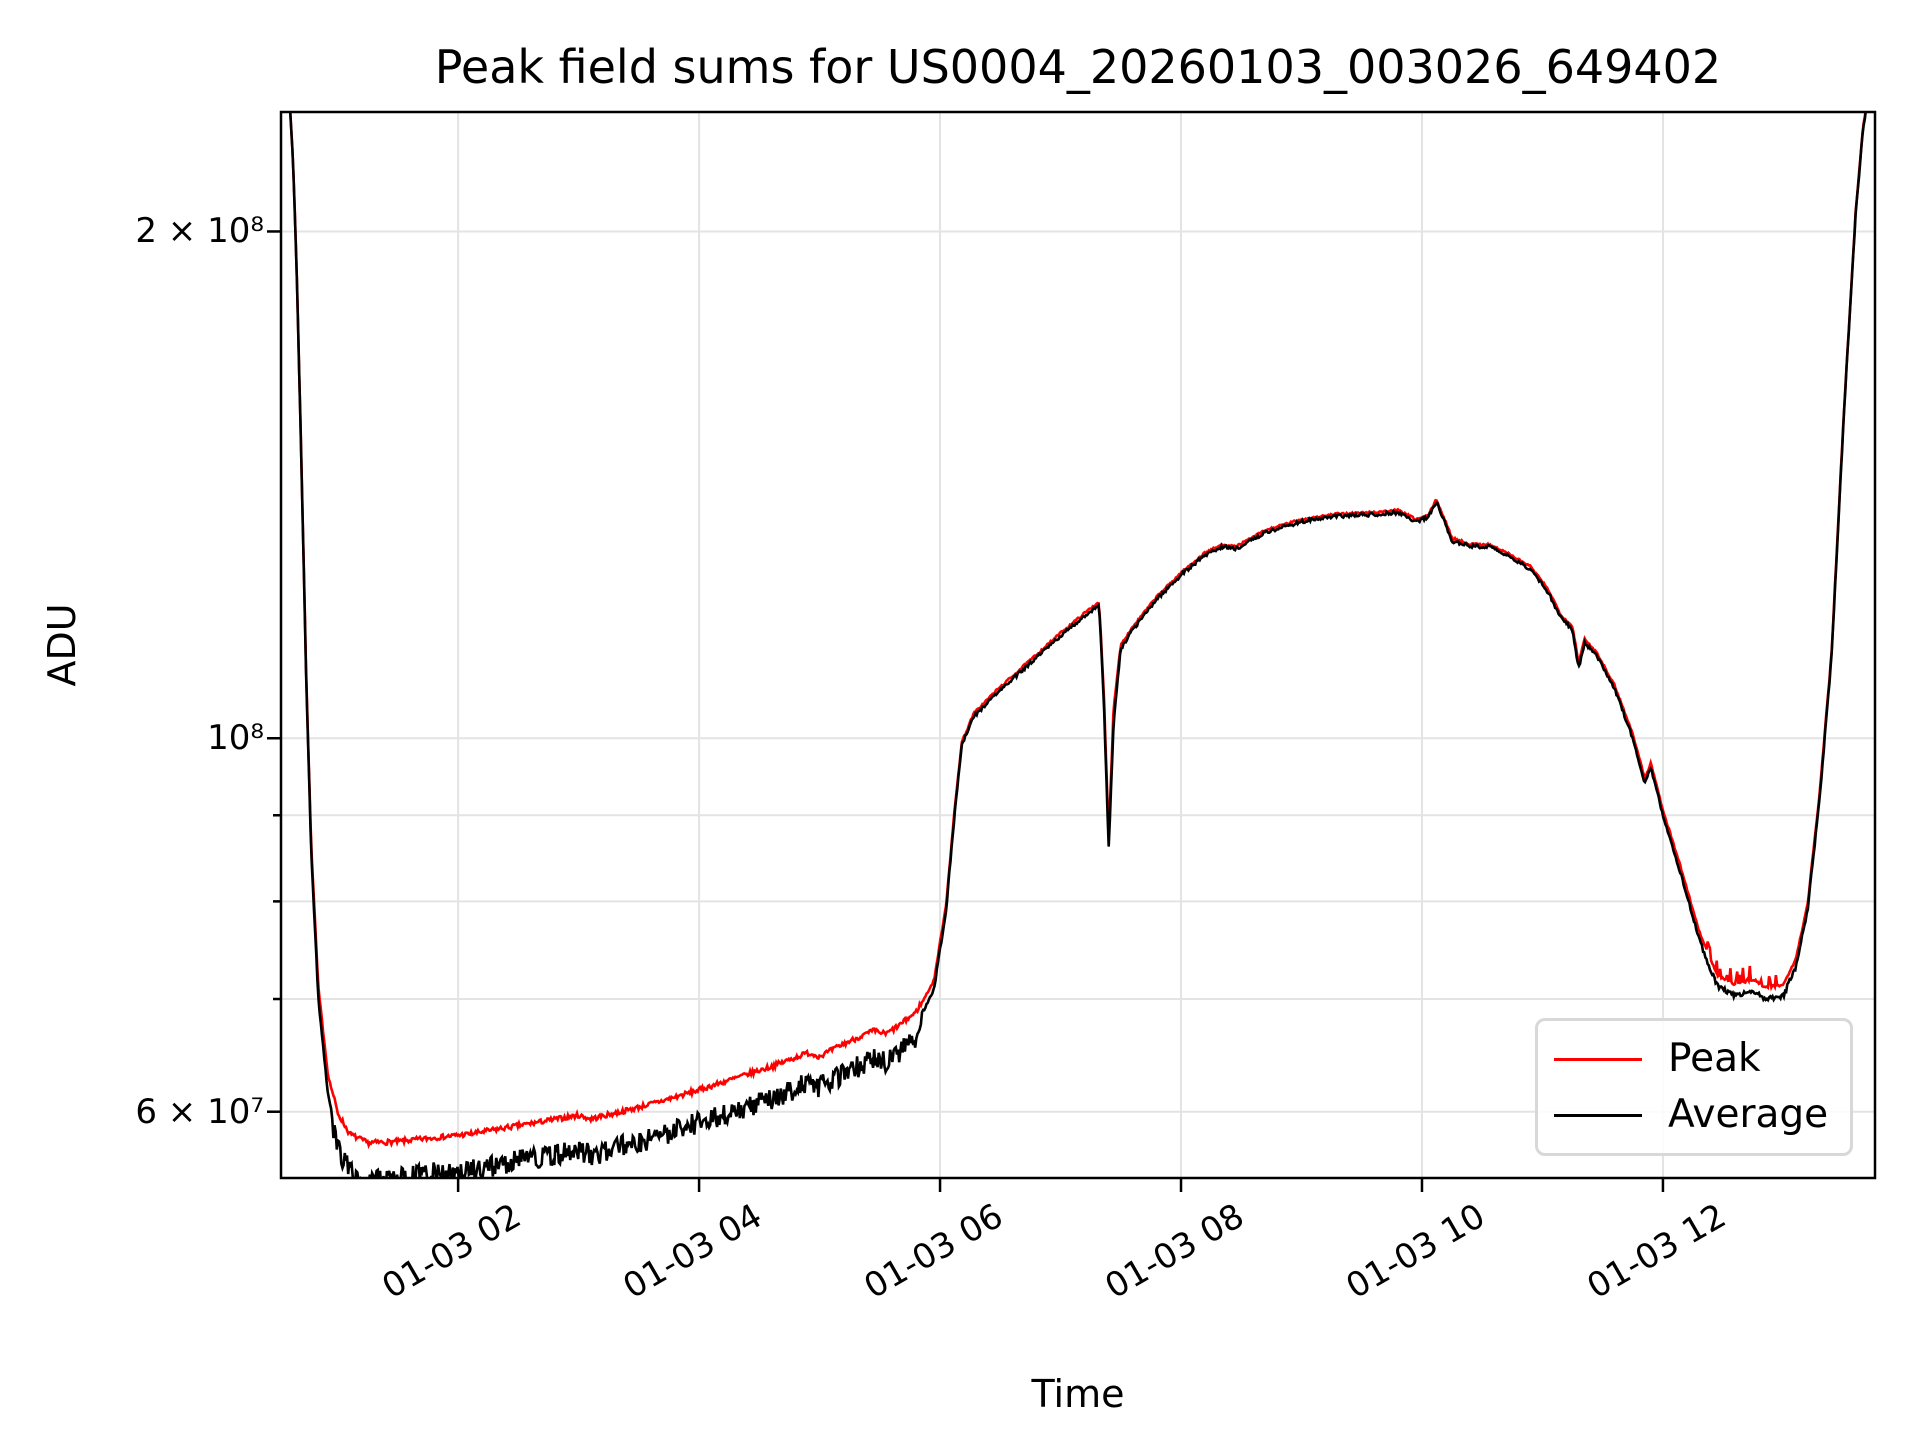 The height and width of the screenshot is (1440, 1920). What do you see at coordinates (199, 1111) in the screenshot?
I see `y-tick-label: 6 × 10⁷` at bounding box center [199, 1111].